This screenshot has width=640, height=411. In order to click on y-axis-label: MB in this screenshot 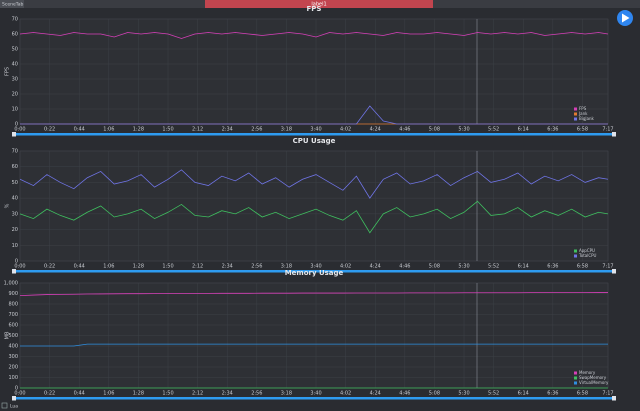, I will do `click(8, 335)`.